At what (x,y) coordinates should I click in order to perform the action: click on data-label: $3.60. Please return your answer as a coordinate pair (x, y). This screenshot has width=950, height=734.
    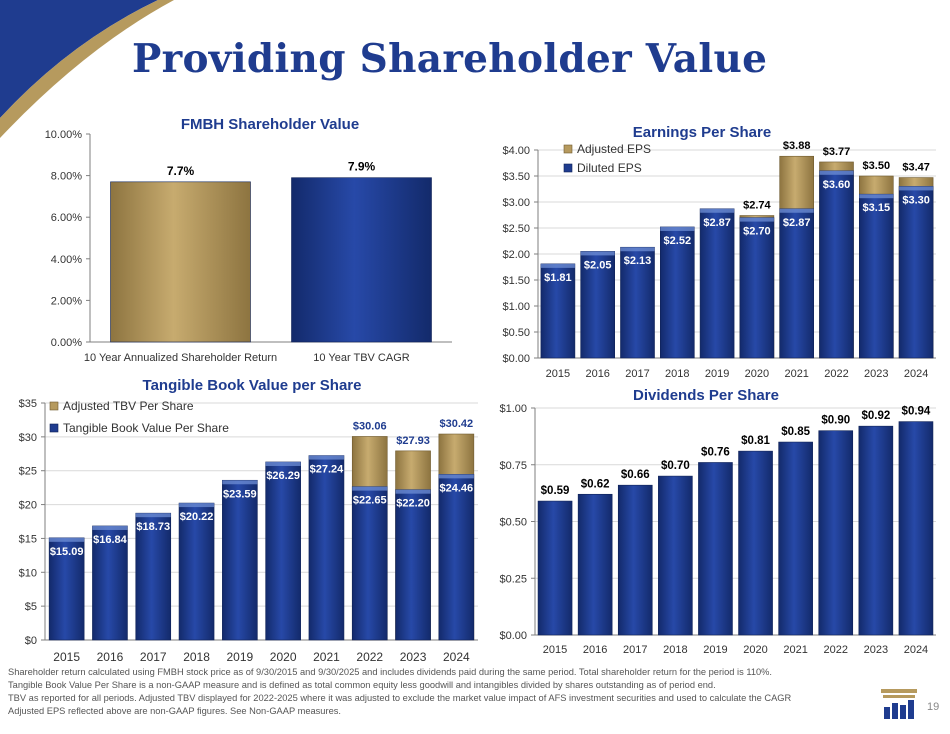
    Looking at the image, I should click on (837, 185).